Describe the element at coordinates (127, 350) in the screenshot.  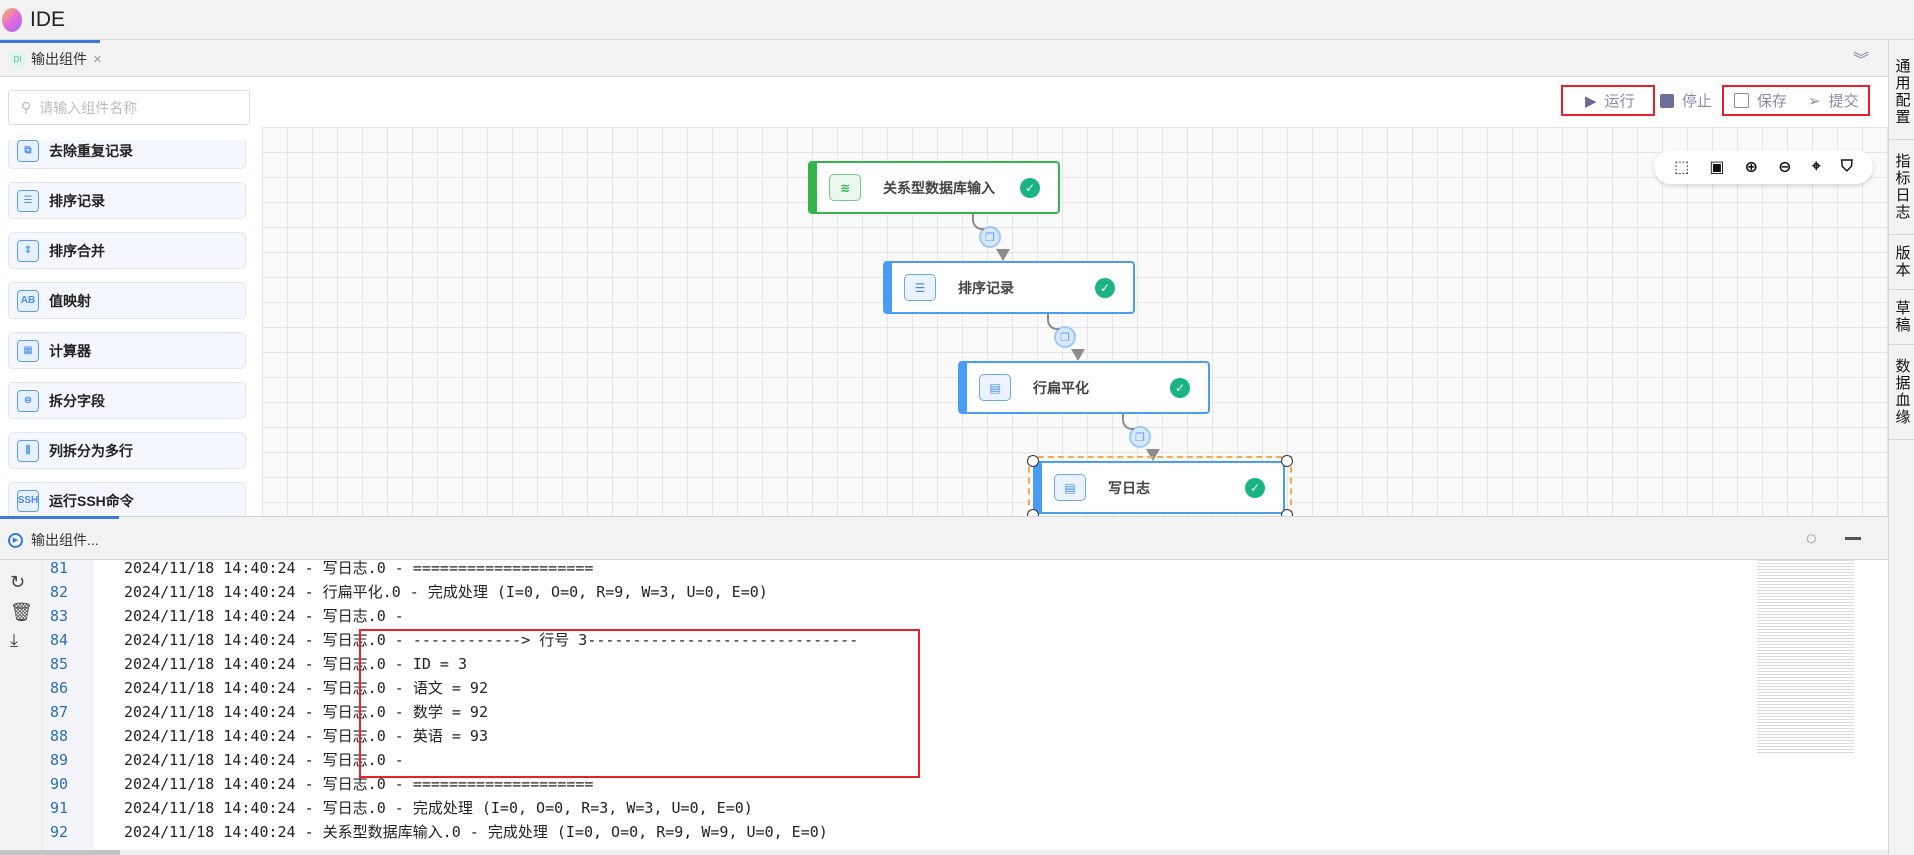
I see `component-item: ▦ 计算器` at that location.